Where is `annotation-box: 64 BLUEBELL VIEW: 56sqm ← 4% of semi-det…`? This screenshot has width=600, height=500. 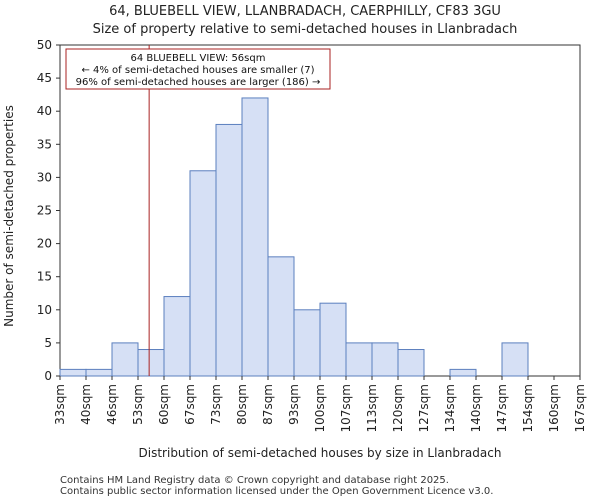 annotation-box: 64 BLUEBELL VIEW: 56sqm ← 4% of semi-det… is located at coordinates (198, 69).